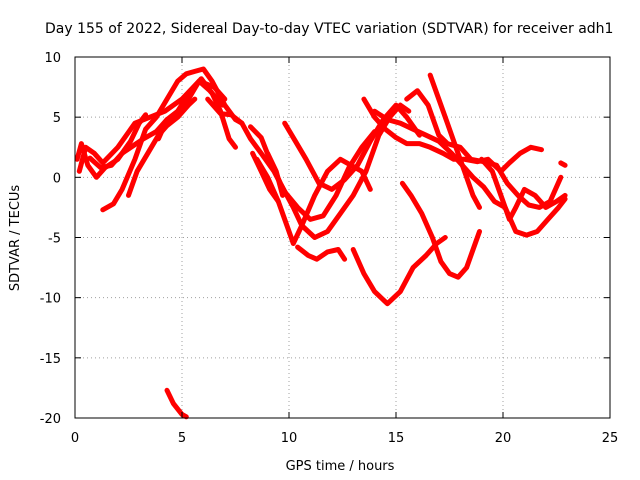 The width and height of the screenshot is (640, 480). Describe the element at coordinates (57, 118) in the screenshot. I see `y-tick-label: 5` at that location.